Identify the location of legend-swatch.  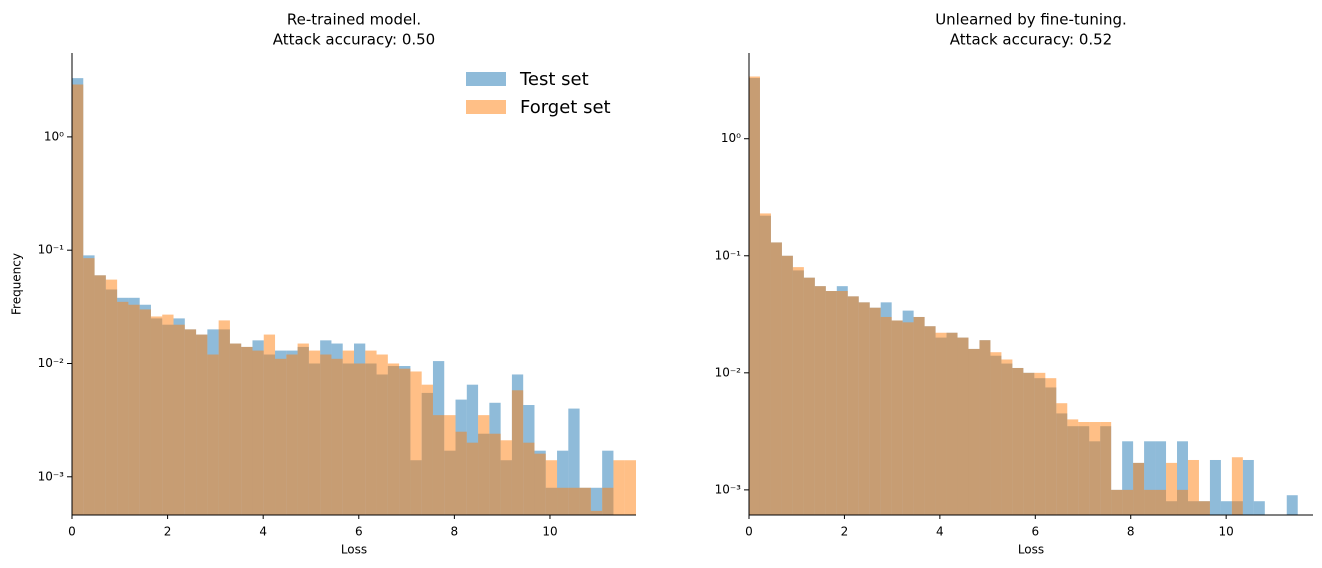
(486, 107).